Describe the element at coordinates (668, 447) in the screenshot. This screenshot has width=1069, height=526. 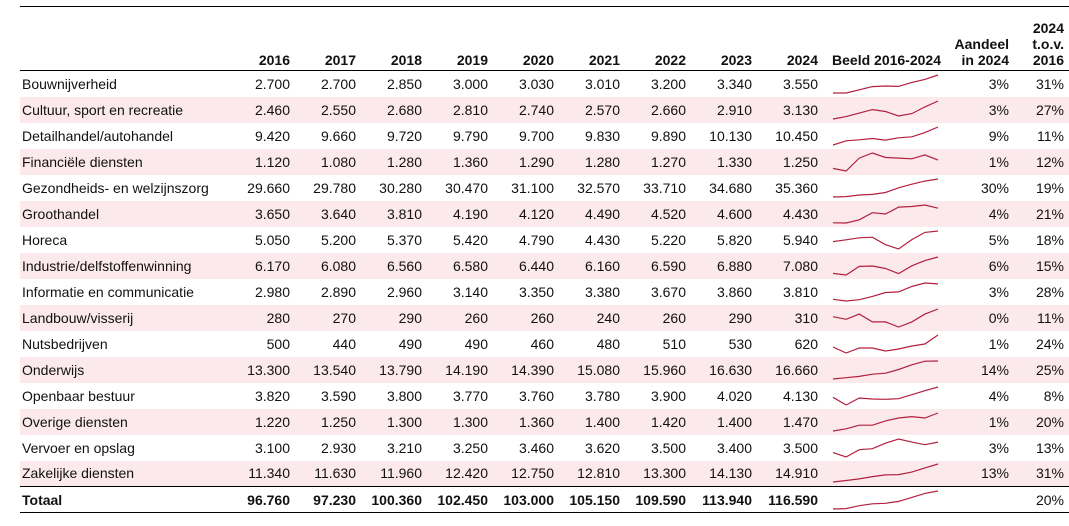
I see `value-cell-2022: 3.500` at that location.